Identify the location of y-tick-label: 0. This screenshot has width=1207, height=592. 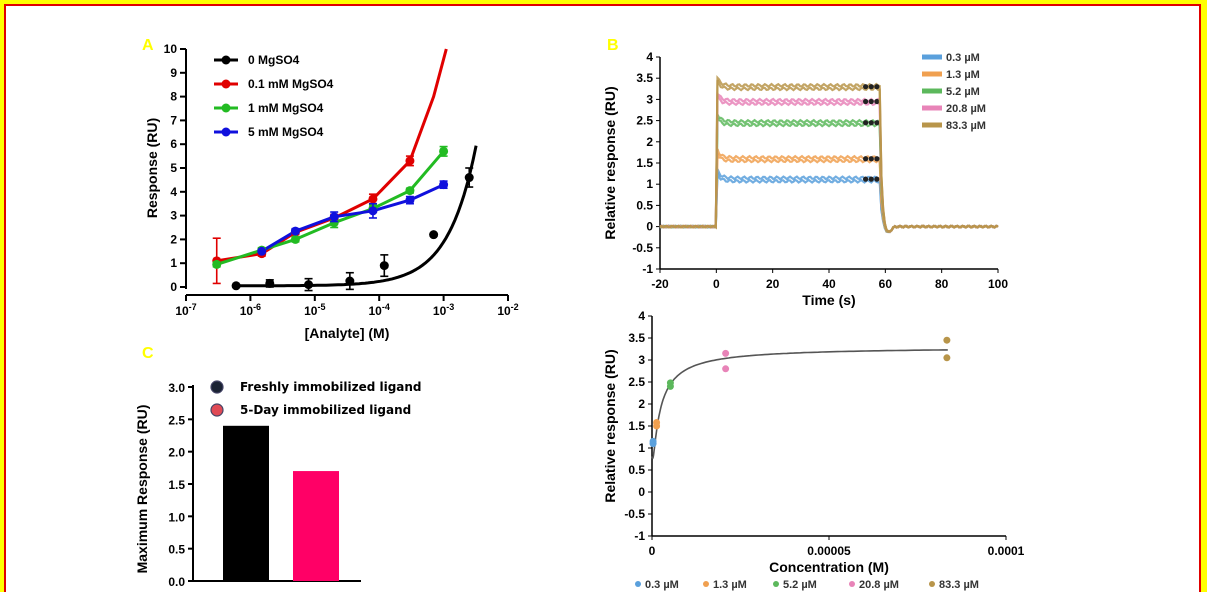
(641, 492).